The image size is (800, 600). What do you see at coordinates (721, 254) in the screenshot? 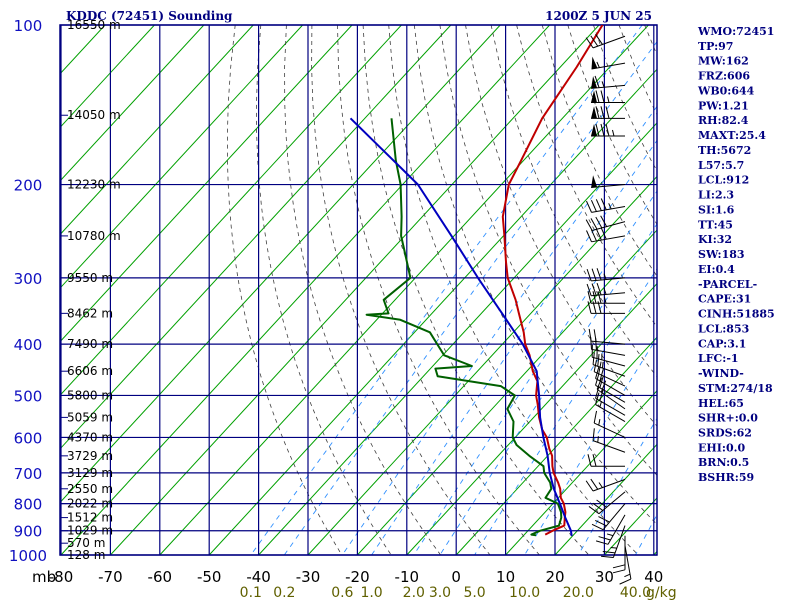
I see `index-entry: SW:183` at bounding box center [721, 254].